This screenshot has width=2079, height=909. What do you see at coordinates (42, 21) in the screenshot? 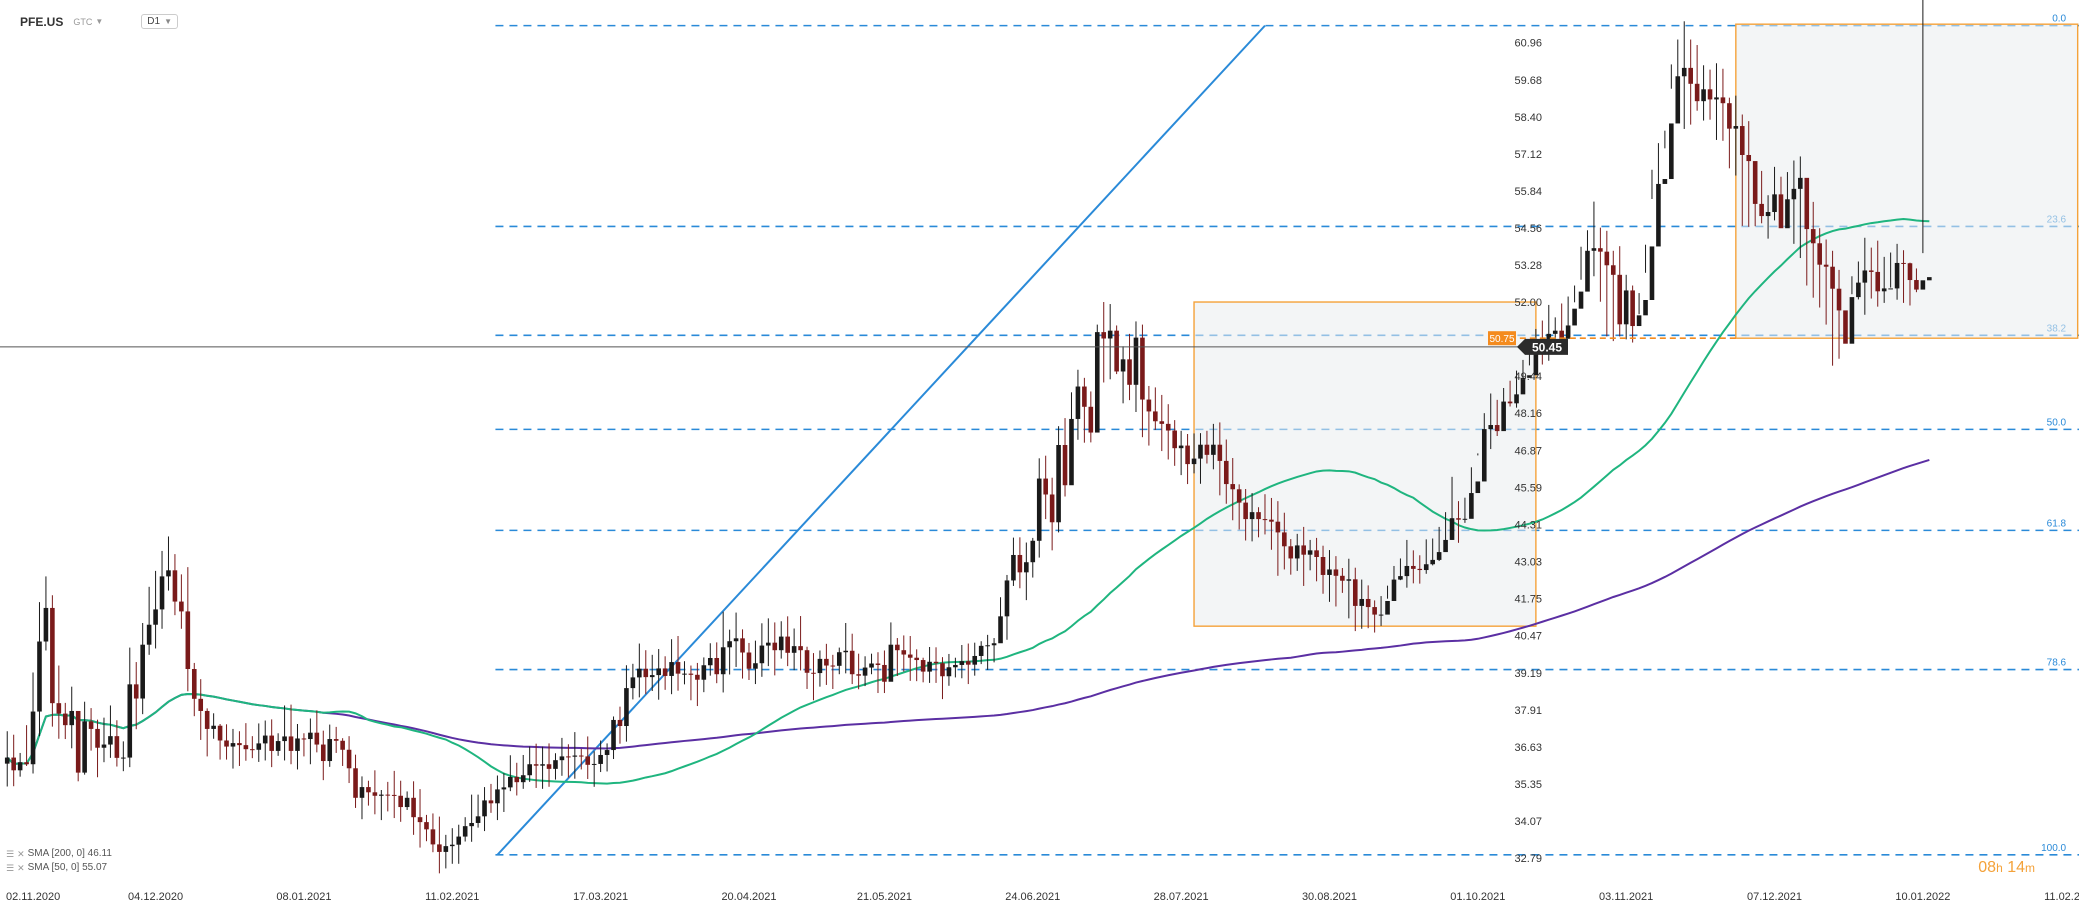
I see `symbol-label: PFE.US` at bounding box center [42, 21].